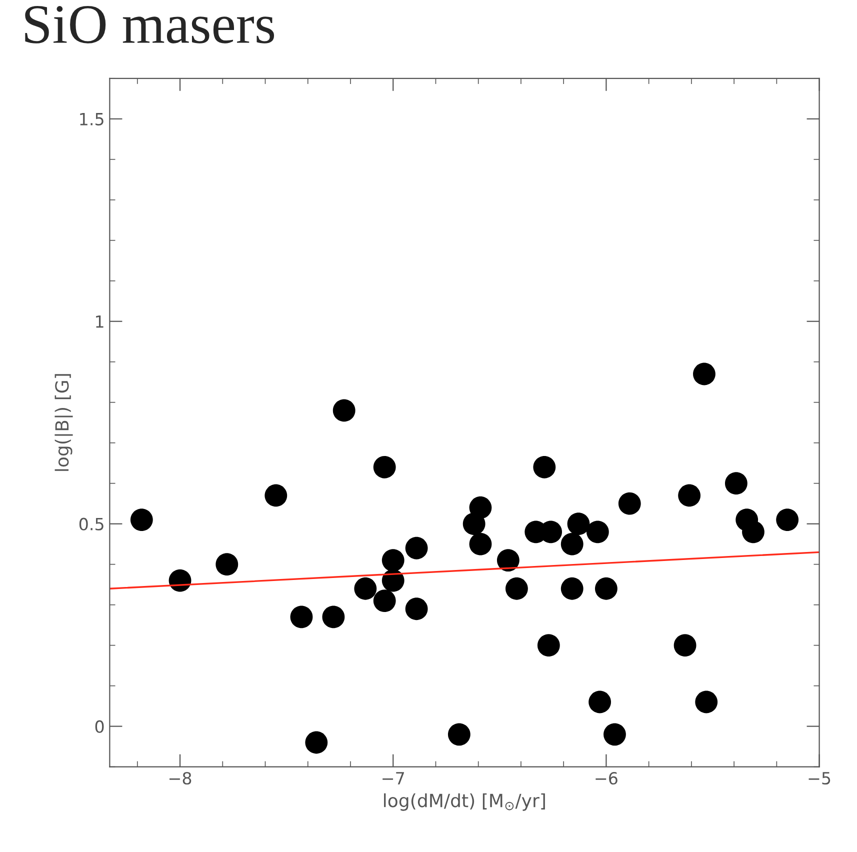 This screenshot has height=852, width=857. Describe the element at coordinates (91, 524) in the screenshot. I see `y-tick-label: 0.5` at that location.